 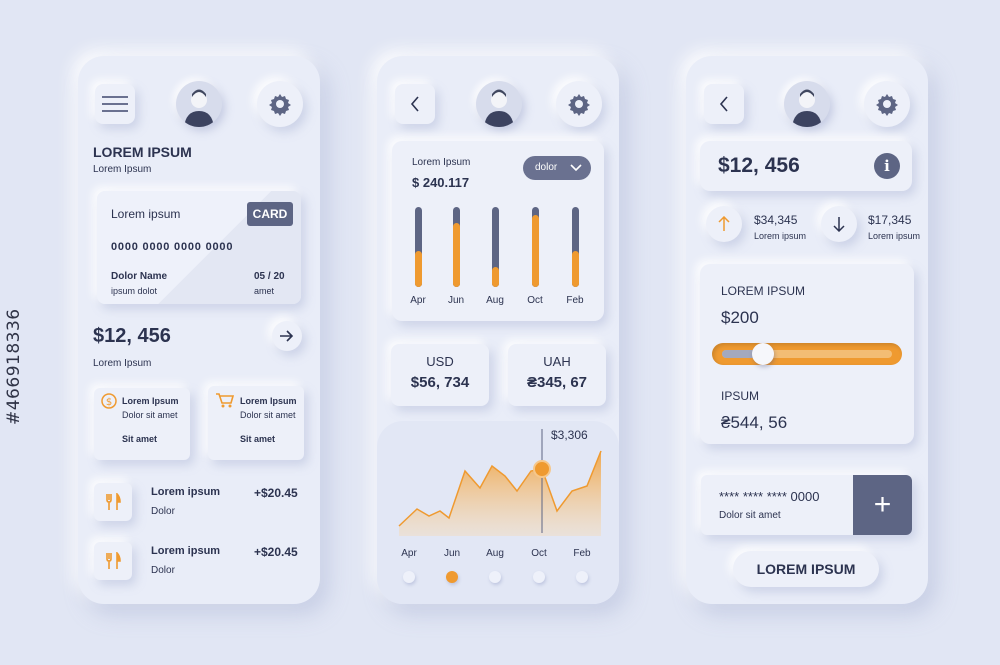 What do you see at coordinates (576, 168) in the screenshot?
I see `chevron-down-icon` at bounding box center [576, 168].